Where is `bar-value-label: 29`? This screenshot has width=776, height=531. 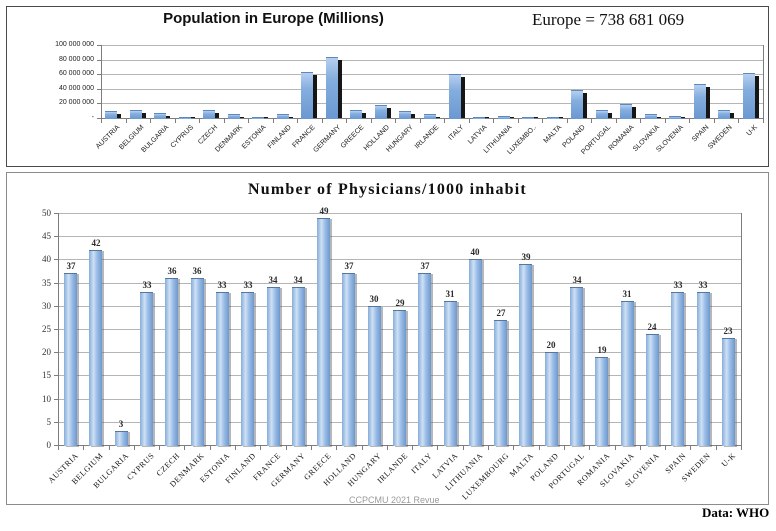 bar-value-label: 29 is located at coordinates (400, 303).